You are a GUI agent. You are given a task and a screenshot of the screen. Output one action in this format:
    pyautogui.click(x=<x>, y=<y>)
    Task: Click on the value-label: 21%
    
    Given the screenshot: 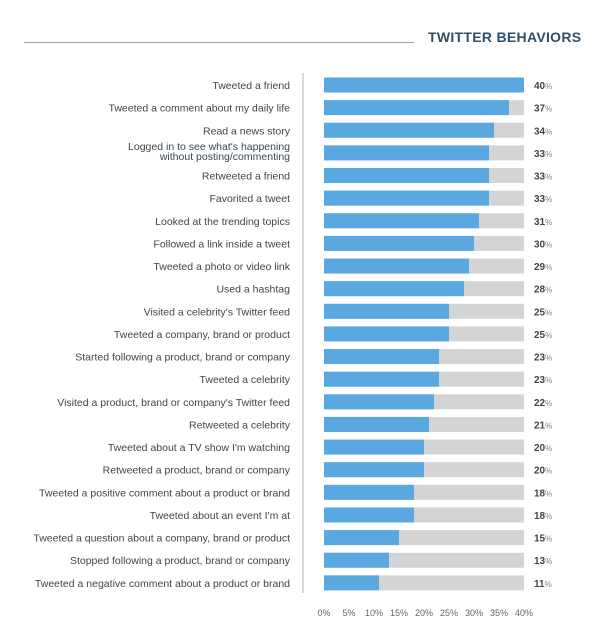 What is the action you would take?
    pyautogui.click(x=543, y=425)
    